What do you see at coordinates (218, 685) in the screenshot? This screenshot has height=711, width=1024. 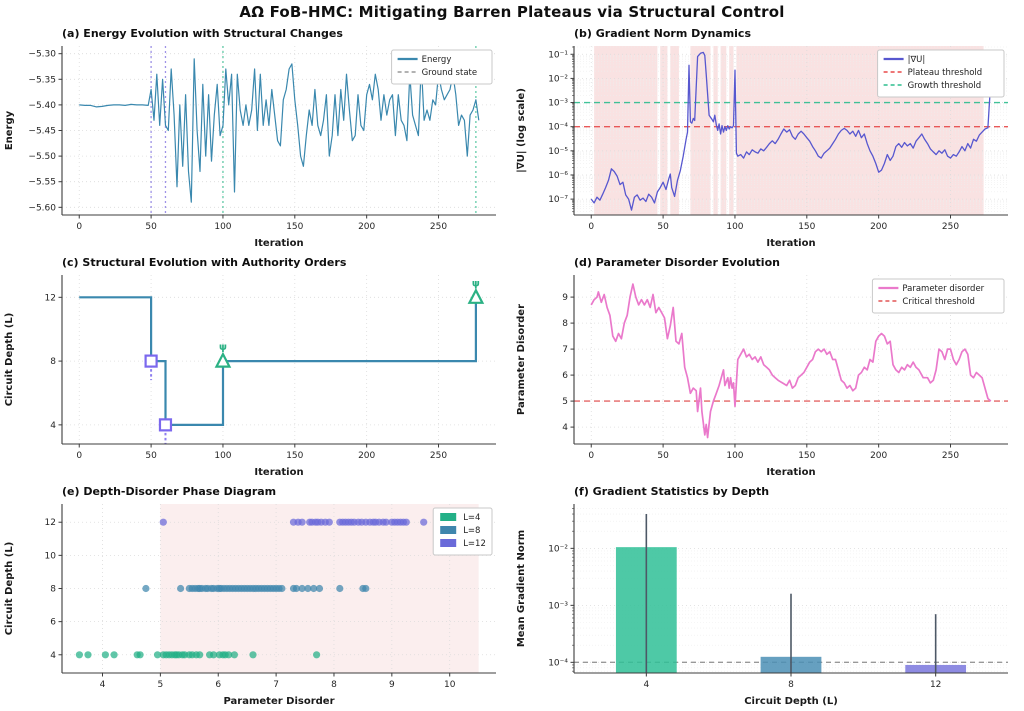 I see `x-tick-label: 6` at bounding box center [218, 685].